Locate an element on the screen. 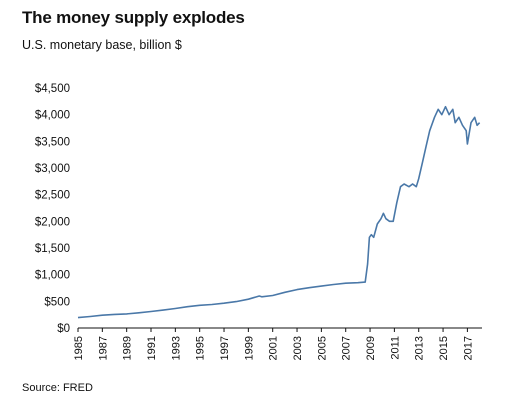  y-tick-label: $500 is located at coordinates (57, 302).